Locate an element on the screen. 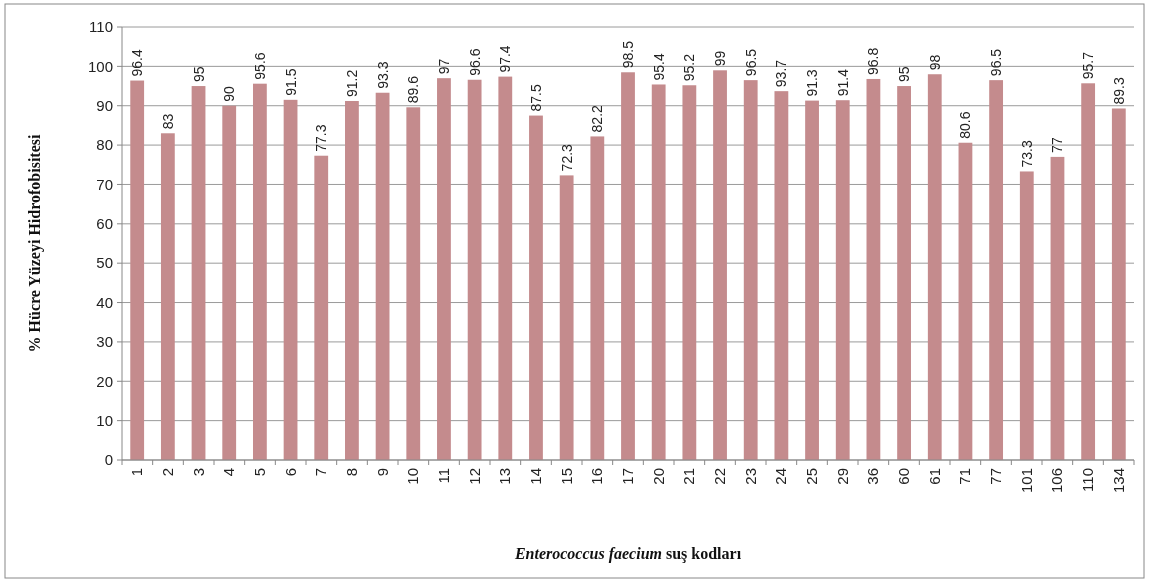 The image size is (1150, 583). x-tick-label: 7 is located at coordinates (321, 472).